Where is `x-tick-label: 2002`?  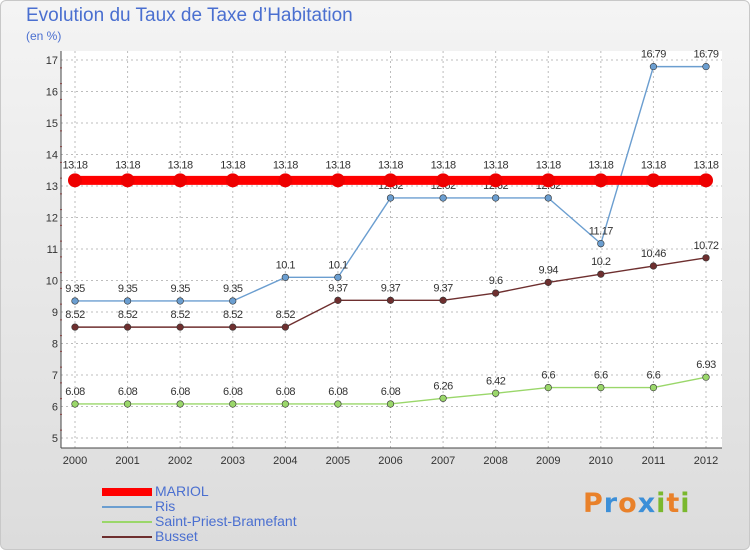 x-tick-label: 2002 is located at coordinates (180, 461).